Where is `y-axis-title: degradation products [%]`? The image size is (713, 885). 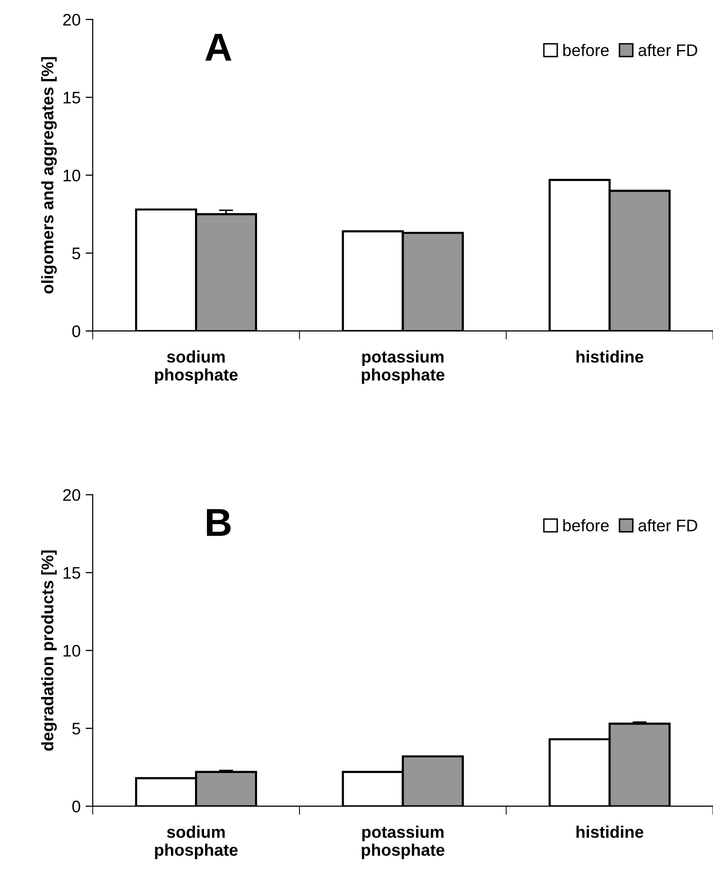
y-axis-title: degradation products [%] is located at coordinates (49, 650).